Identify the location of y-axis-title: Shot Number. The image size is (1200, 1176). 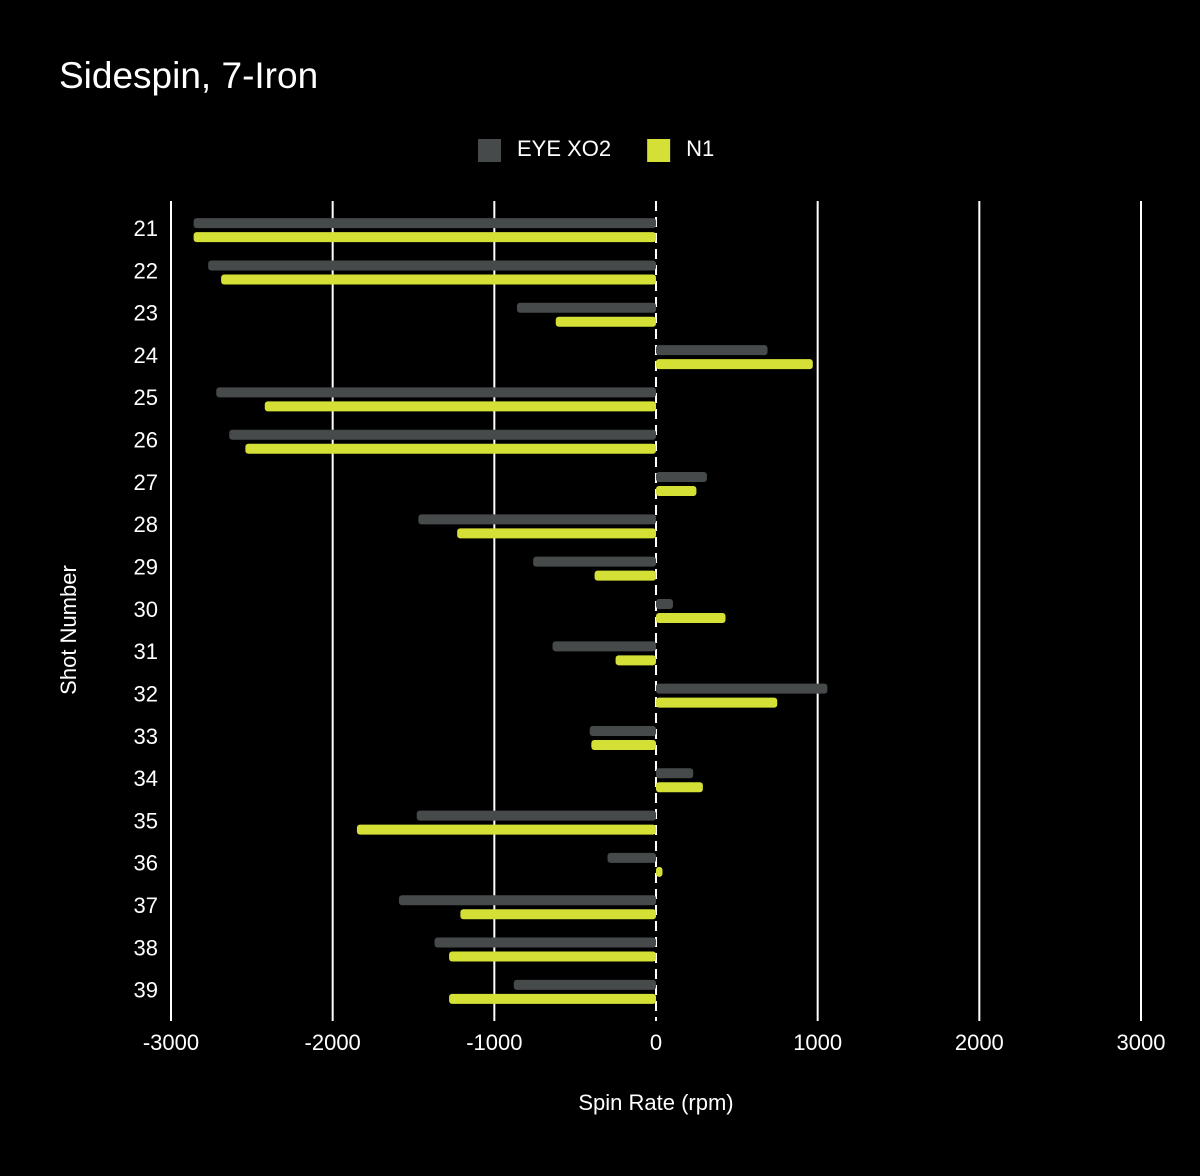
(68, 630).